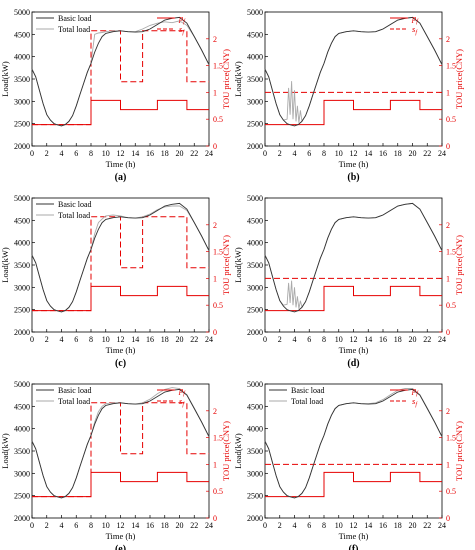  What do you see at coordinates (353, 177) in the screenshot?
I see `panel-caption: (b)` at bounding box center [353, 177].